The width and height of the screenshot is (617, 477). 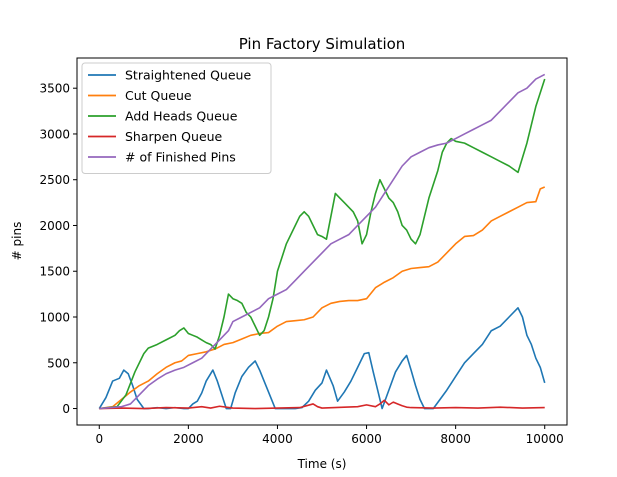 What do you see at coordinates (99, 439) in the screenshot?
I see `x-tick-label: 0` at bounding box center [99, 439].